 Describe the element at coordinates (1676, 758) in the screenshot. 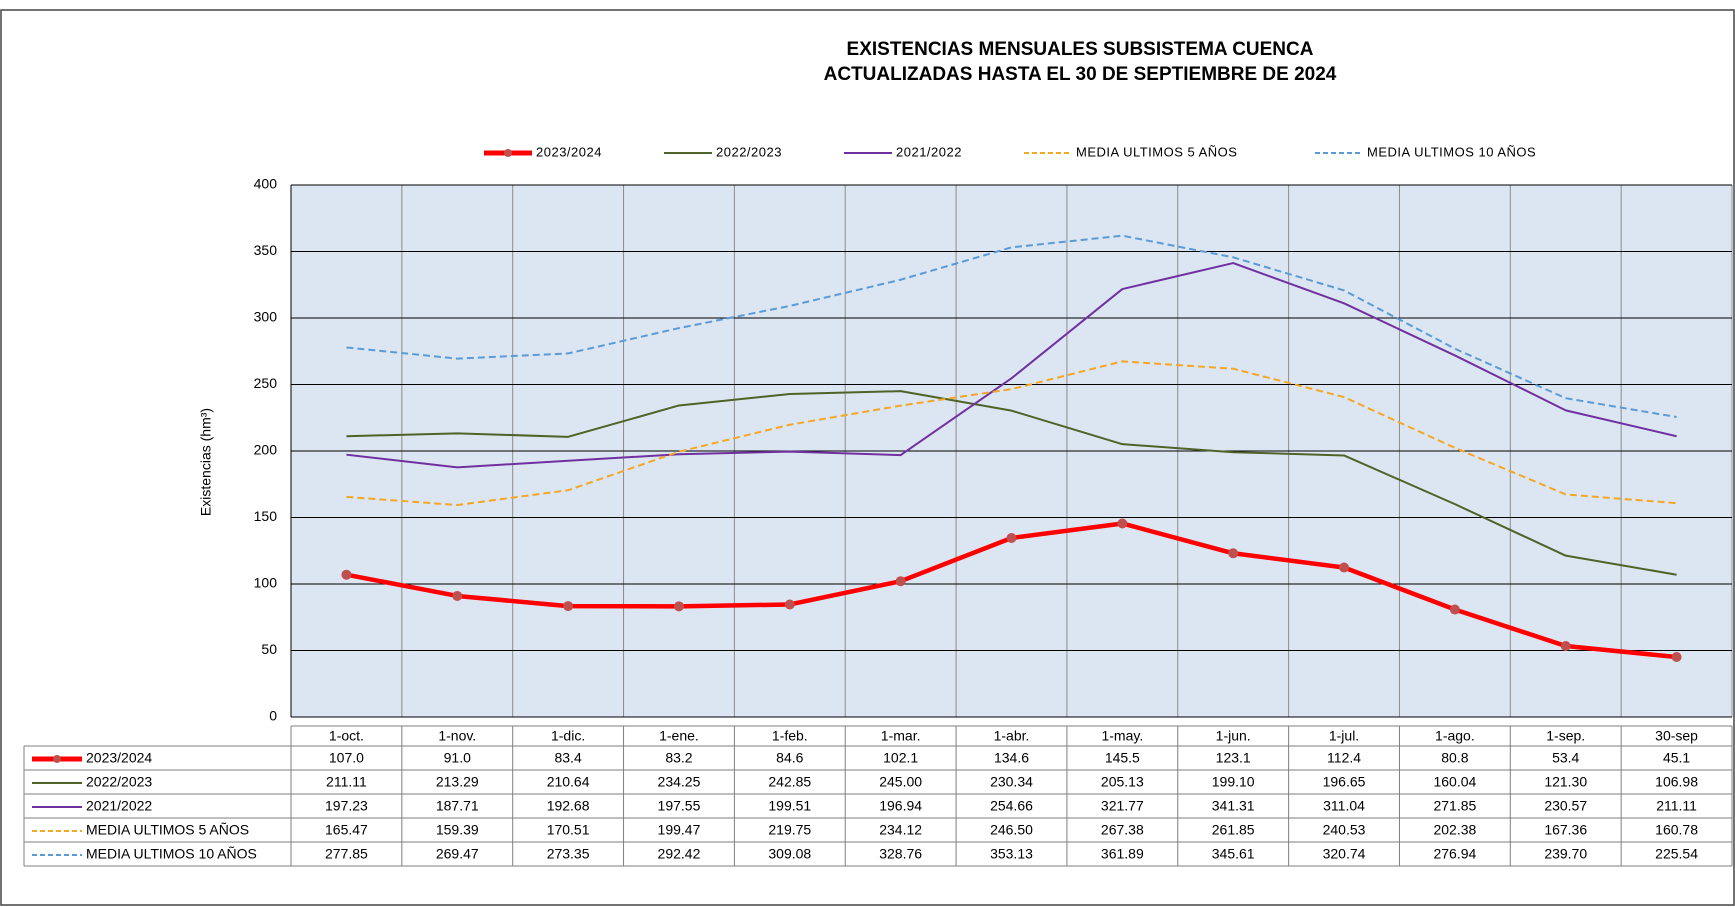

I see `table-value: 45.1` at that location.